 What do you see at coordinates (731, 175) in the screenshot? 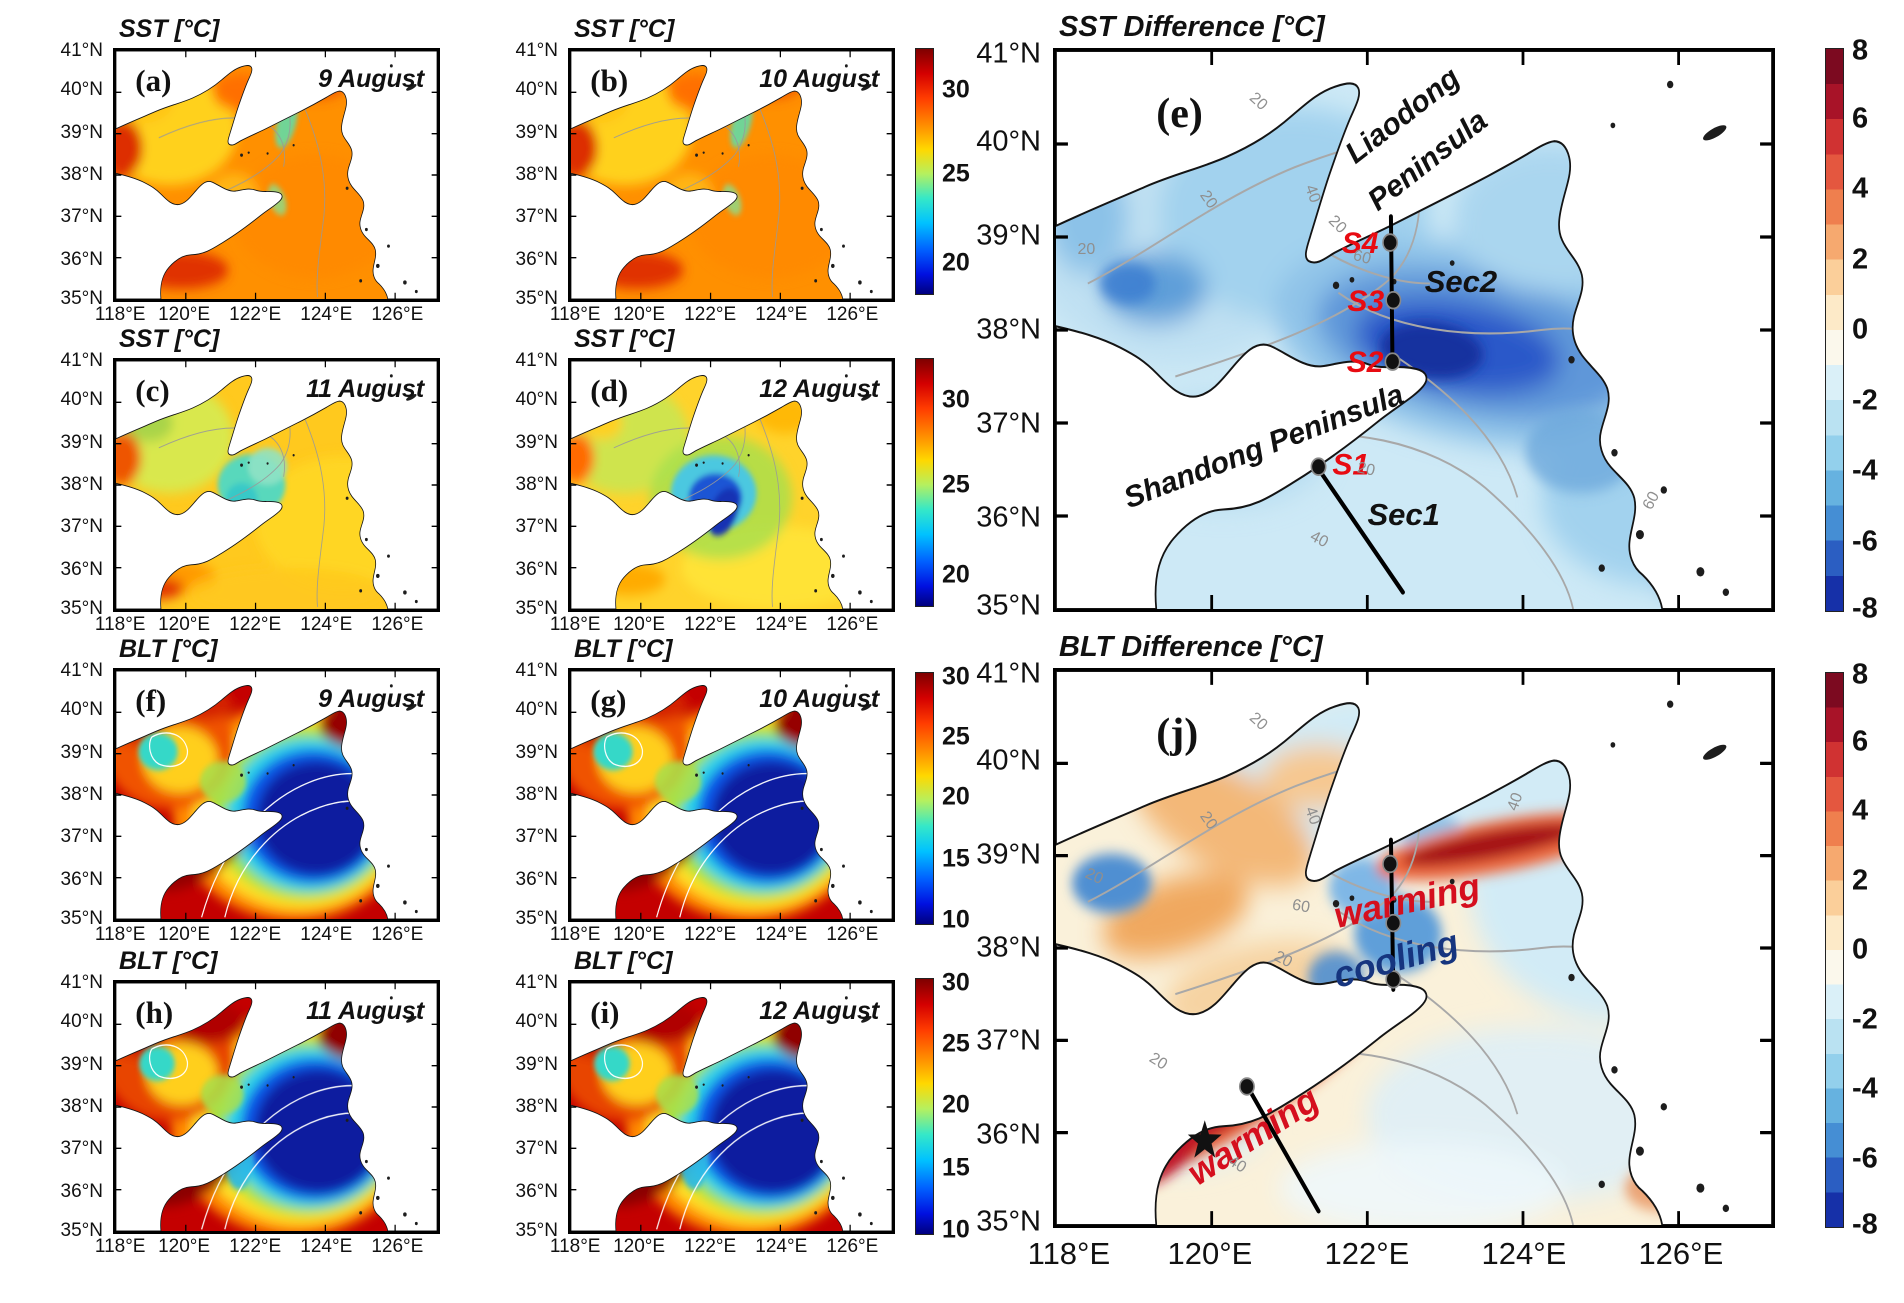
I see `panel-b-map: (b) 10 August` at bounding box center [731, 175].